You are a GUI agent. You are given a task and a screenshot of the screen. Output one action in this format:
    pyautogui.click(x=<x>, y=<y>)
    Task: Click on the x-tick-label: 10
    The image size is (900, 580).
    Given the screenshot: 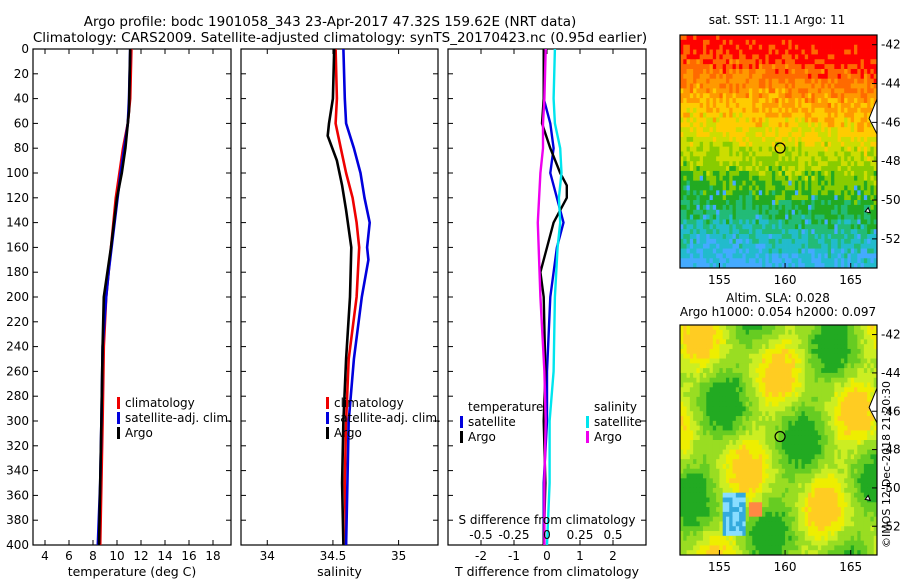 What is the action you would take?
    pyautogui.click(x=116, y=556)
    